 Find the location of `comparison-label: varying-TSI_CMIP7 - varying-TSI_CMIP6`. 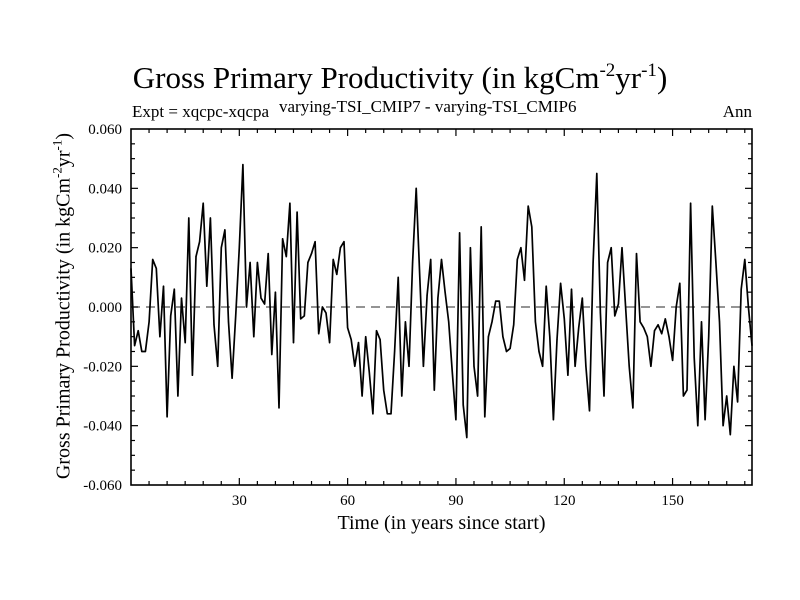

comparison-label: varying-TSI_CMIP7 - varying-TSI_CMIP6 is located at coordinates (428, 106).